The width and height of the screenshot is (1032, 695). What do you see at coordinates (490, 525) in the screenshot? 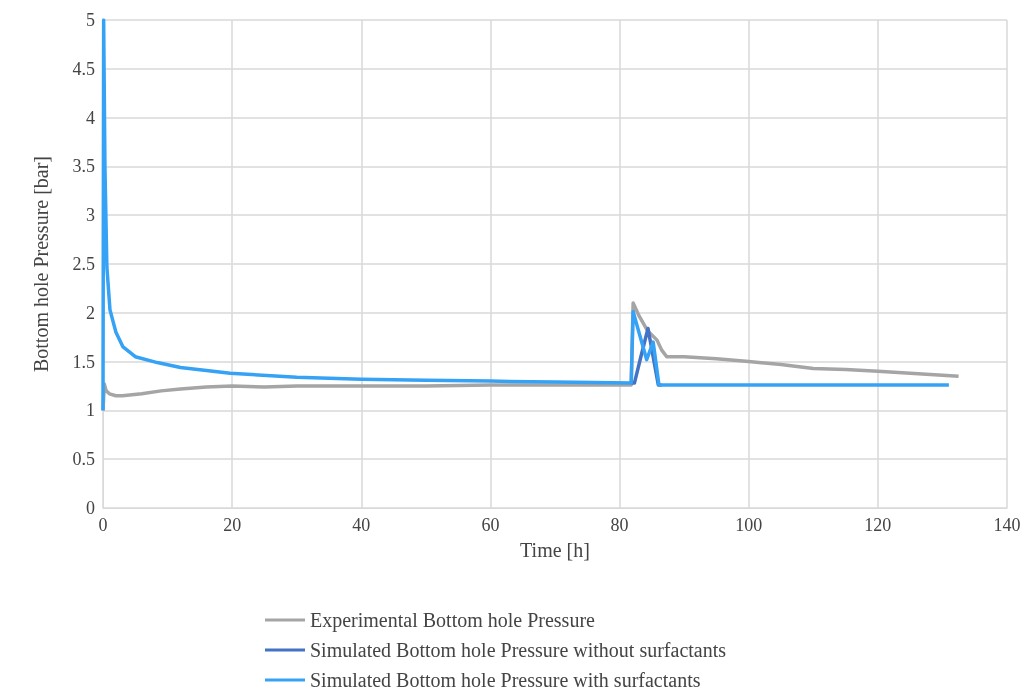
I see `x-tick-label: 60` at bounding box center [490, 525].